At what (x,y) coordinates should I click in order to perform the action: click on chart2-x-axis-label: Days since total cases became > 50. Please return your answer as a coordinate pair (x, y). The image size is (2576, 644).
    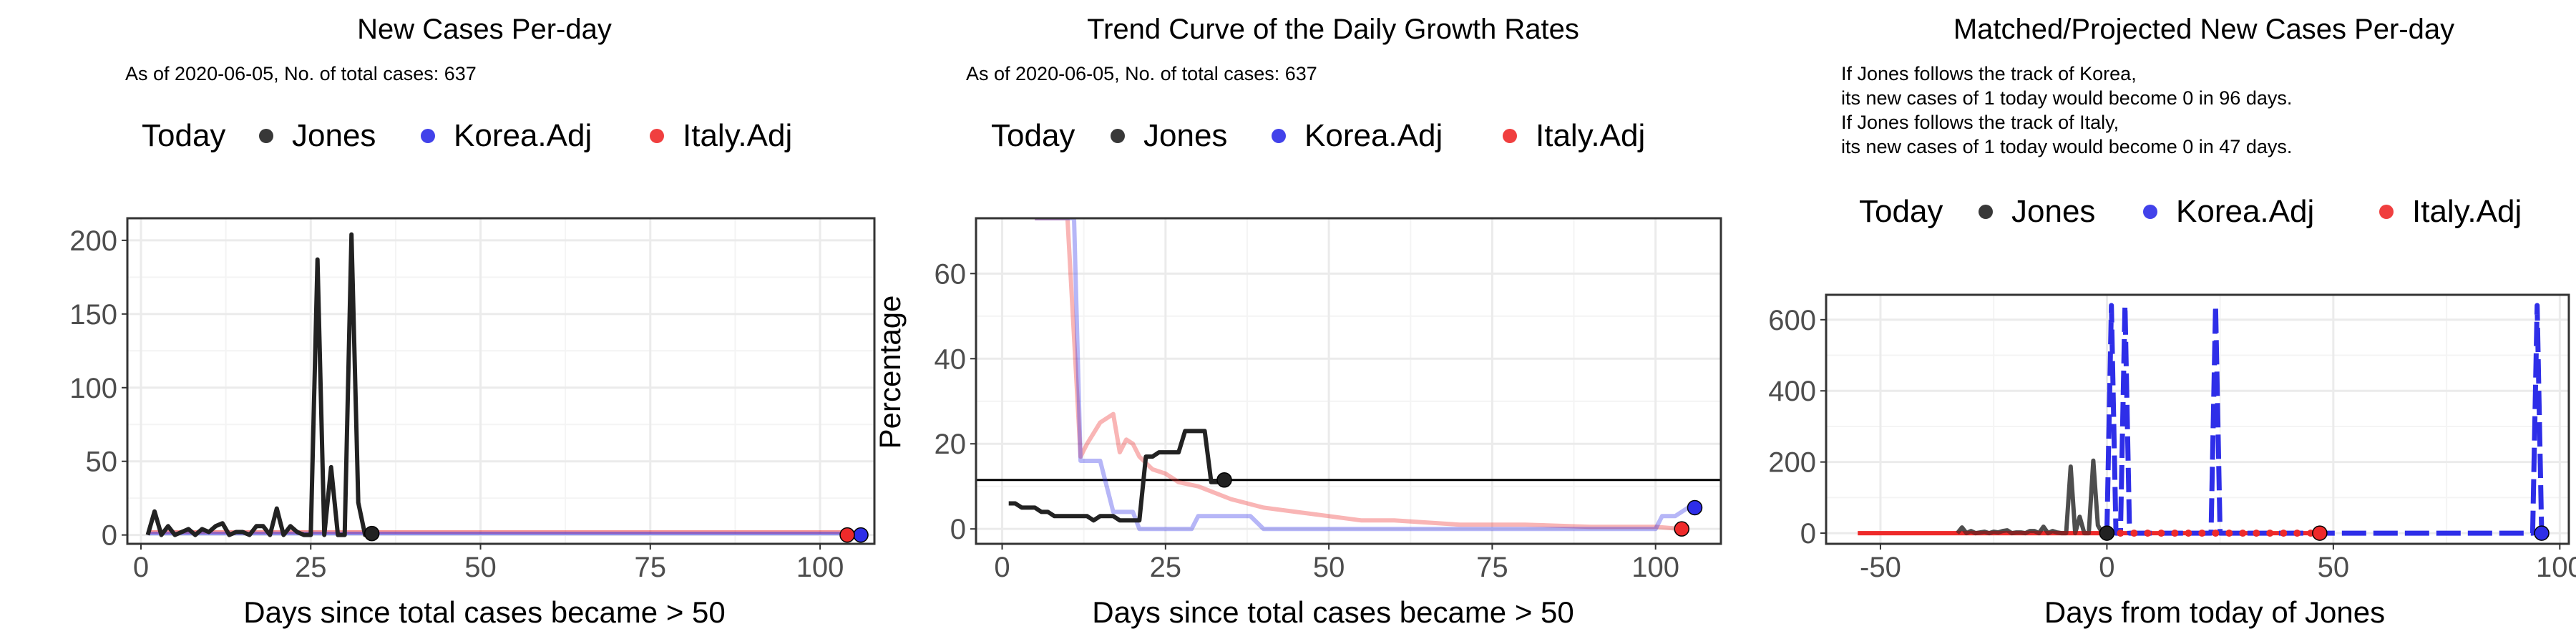
    Looking at the image, I should click on (1333, 612).